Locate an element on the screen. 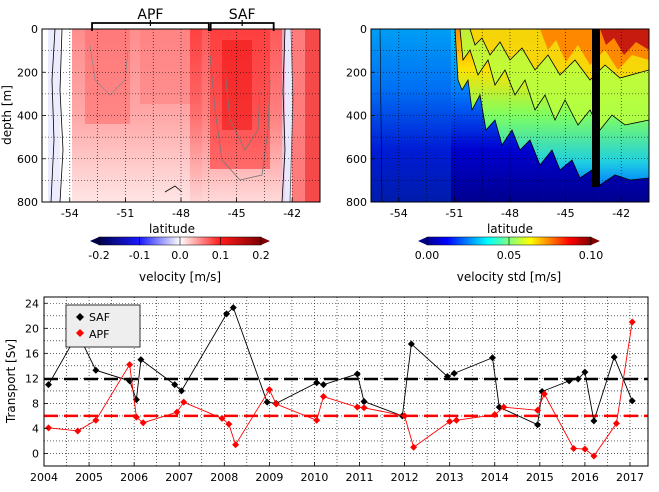 This screenshot has height=492, width=659. velocity-std-x-axis-label: latitude is located at coordinates (510, 229).